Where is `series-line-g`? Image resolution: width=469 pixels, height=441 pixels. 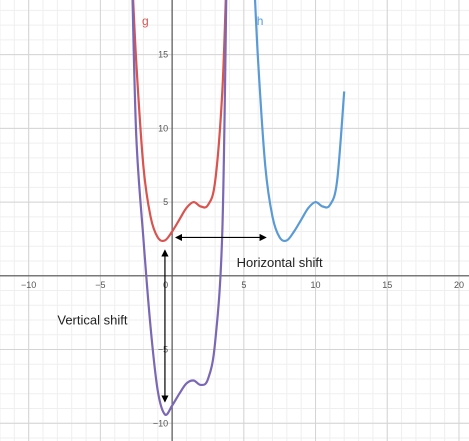
series-line-g is located at coordinates (179, 121).